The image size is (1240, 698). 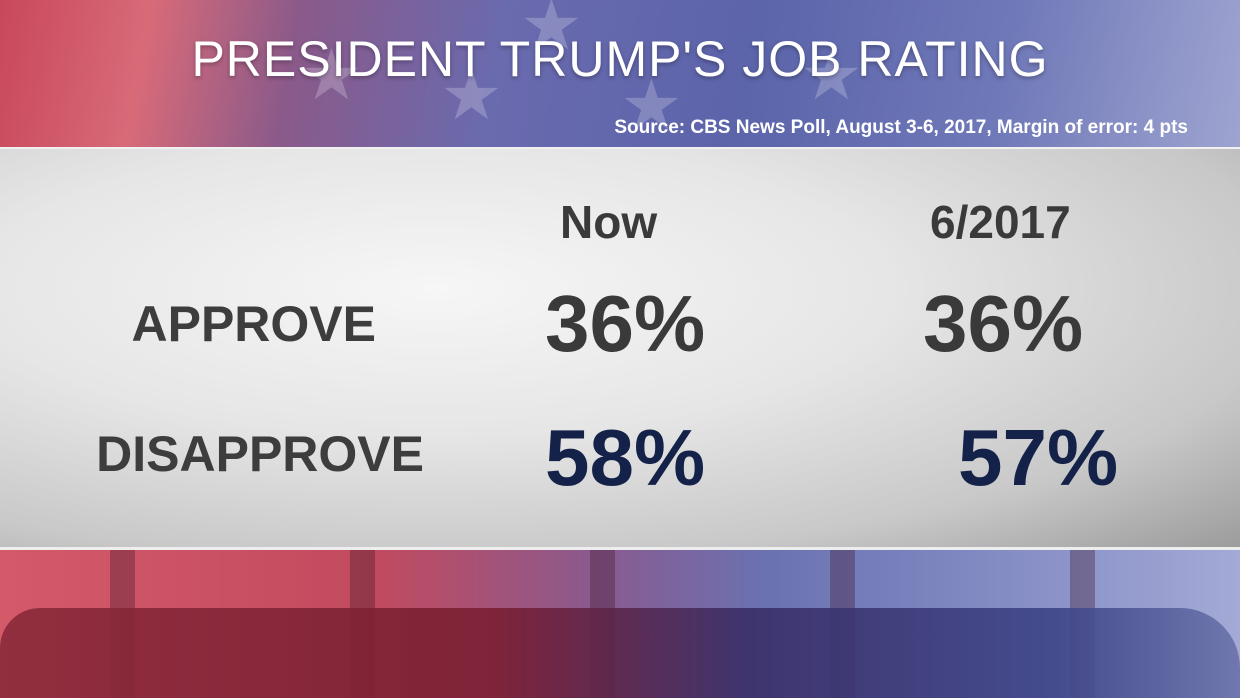 I want to click on chart-title: PRESIDENT TRUMP'S JOB RATING, so click(x=620, y=59).